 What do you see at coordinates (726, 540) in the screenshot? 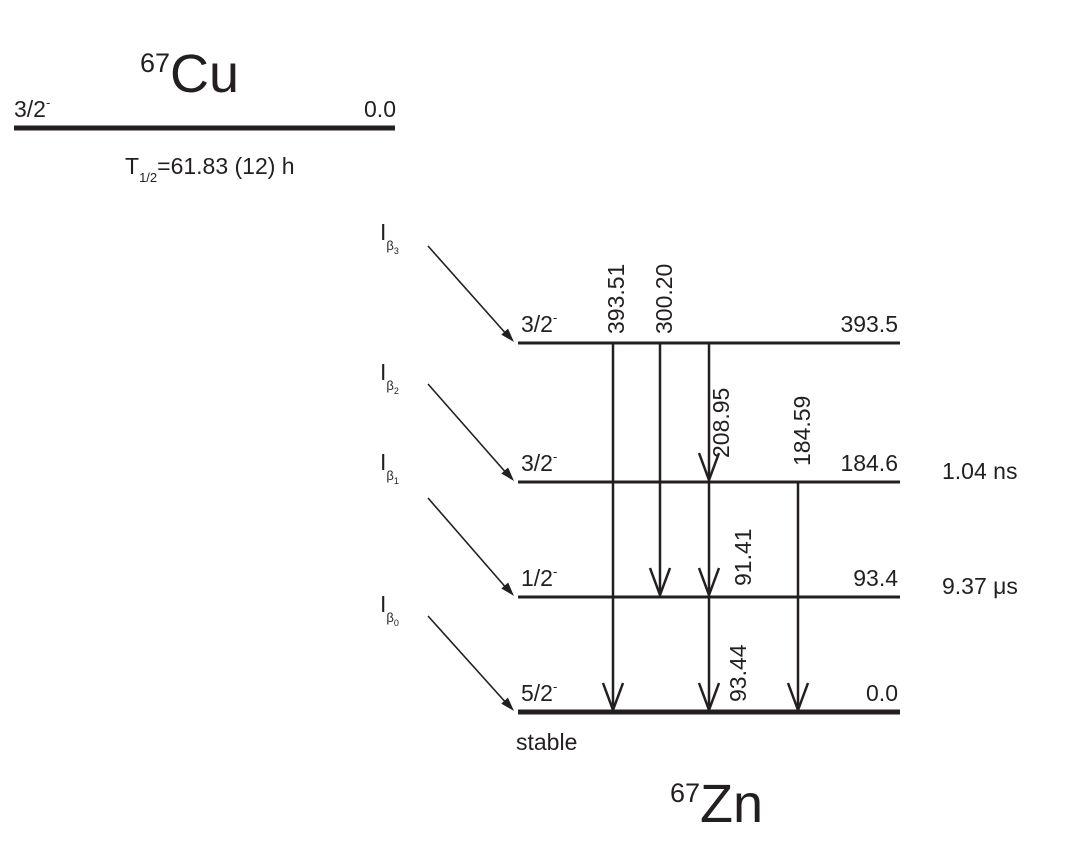
I see `gamma-91.41: 91.41` at bounding box center [726, 540].